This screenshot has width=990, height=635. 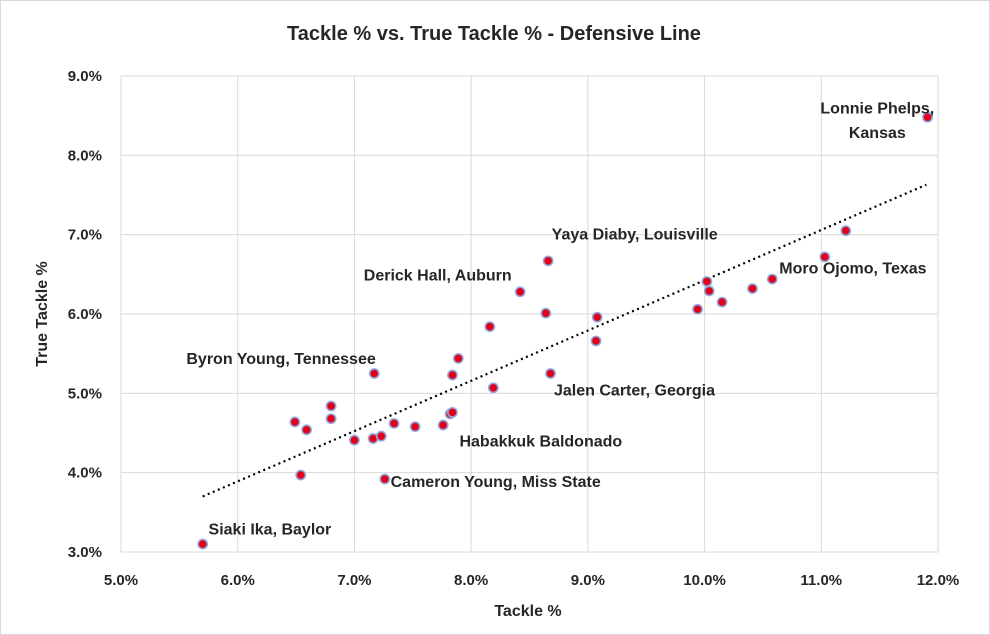 I want to click on y-tick-labels: 3.0% 4.0% 5.0% 6.0% 7.0% 8.0% 9.0%, so click(x=85, y=314).